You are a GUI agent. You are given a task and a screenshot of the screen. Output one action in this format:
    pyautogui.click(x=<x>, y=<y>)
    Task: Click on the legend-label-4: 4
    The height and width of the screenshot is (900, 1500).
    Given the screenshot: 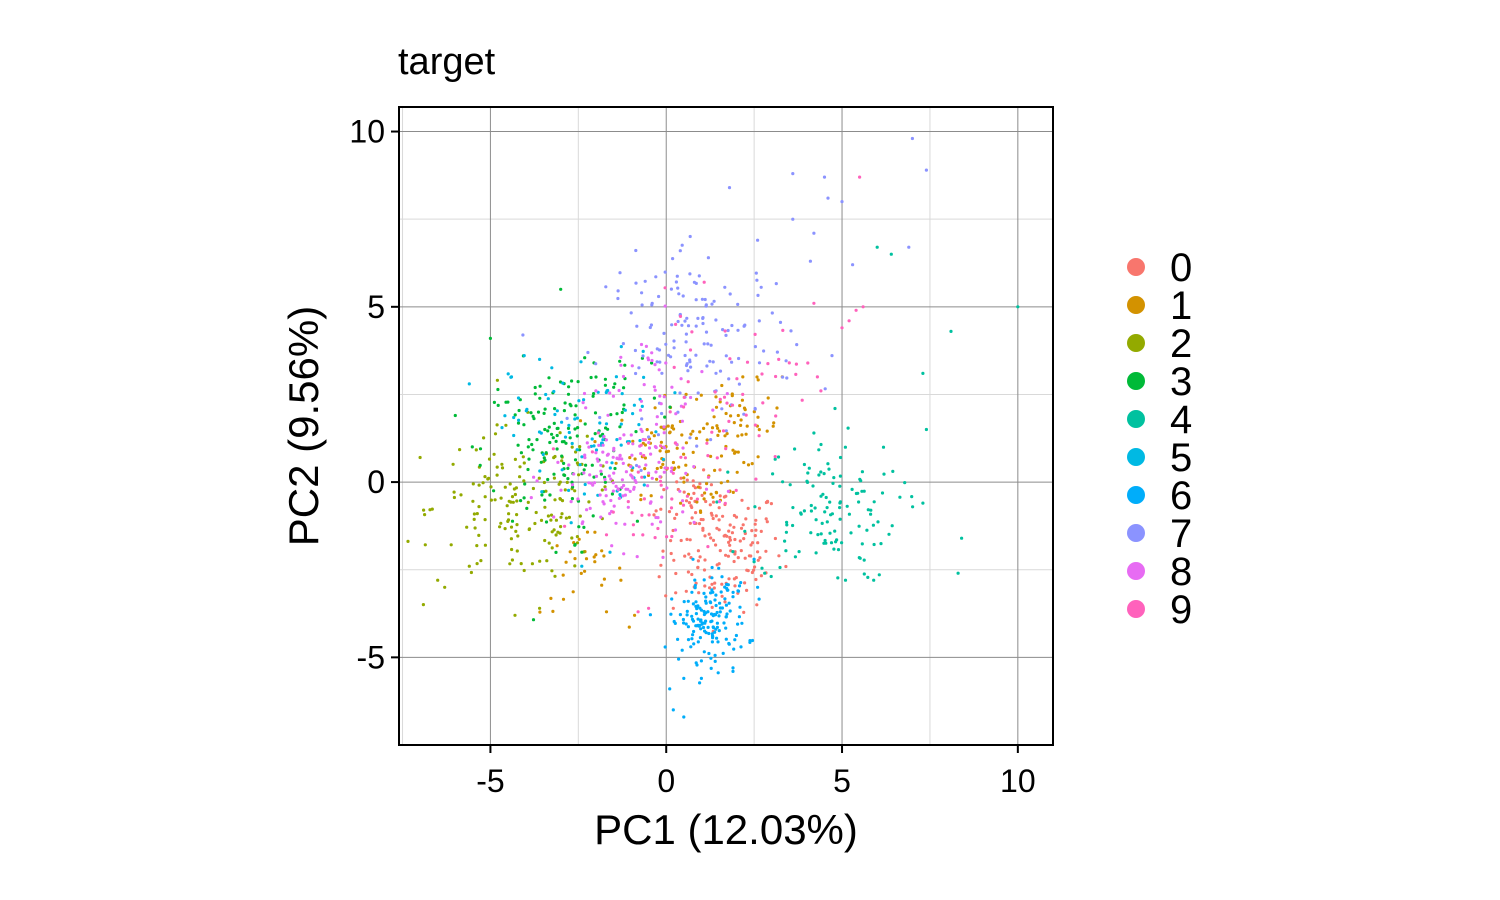 What is the action you would take?
    pyautogui.click(x=1181, y=420)
    